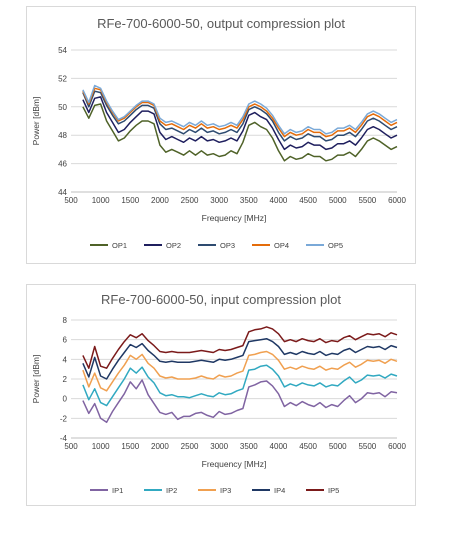 This screenshot has height=542, width=474. I want to click on series-line-ip5, so click(240, 347).